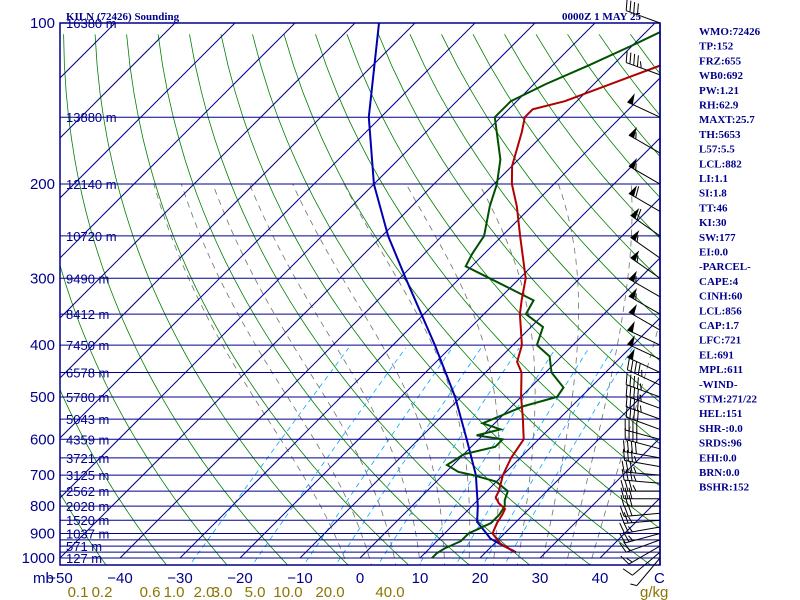 The height and width of the screenshot is (600, 800). I want to click on pressure-tick-label: 400, so click(42, 345).